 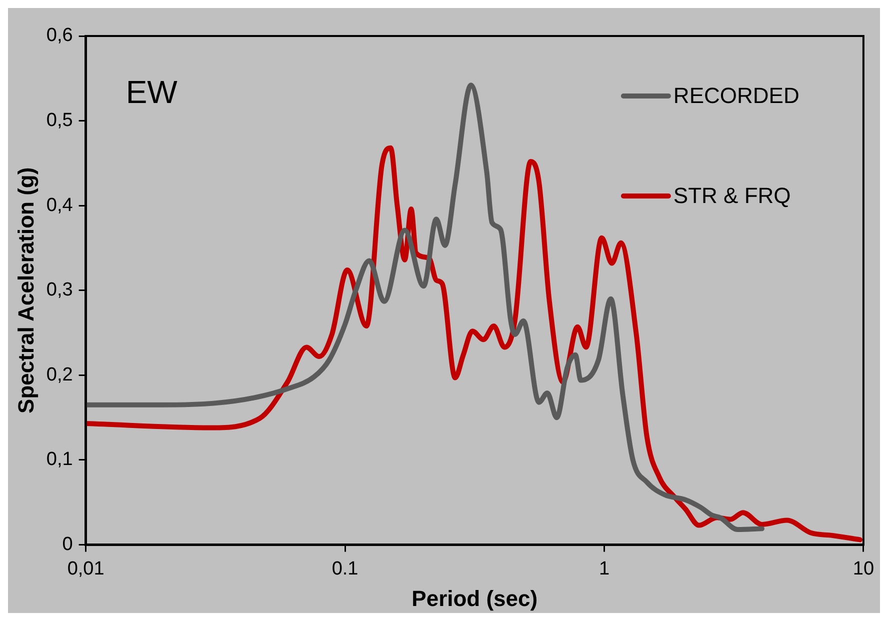 What do you see at coordinates (736, 95) in the screenshot?
I see `legend-label: RECORDED` at bounding box center [736, 95].